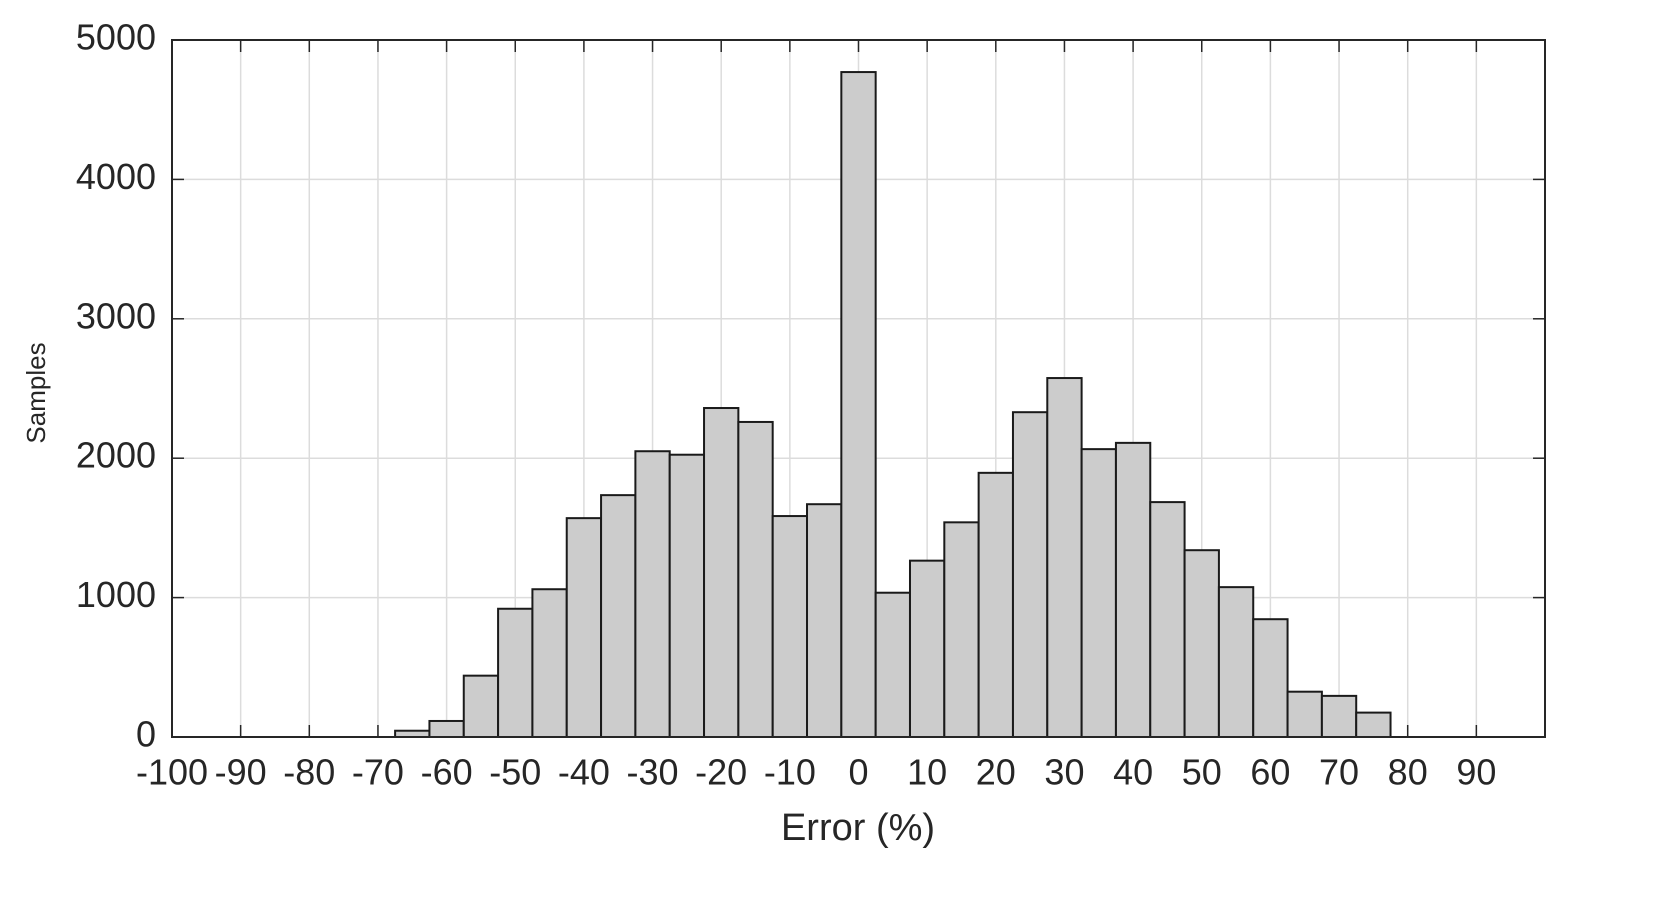 The image size is (1654, 924). What do you see at coordinates (116, 455) in the screenshot?
I see `y-tick-label: 2000` at bounding box center [116, 455].